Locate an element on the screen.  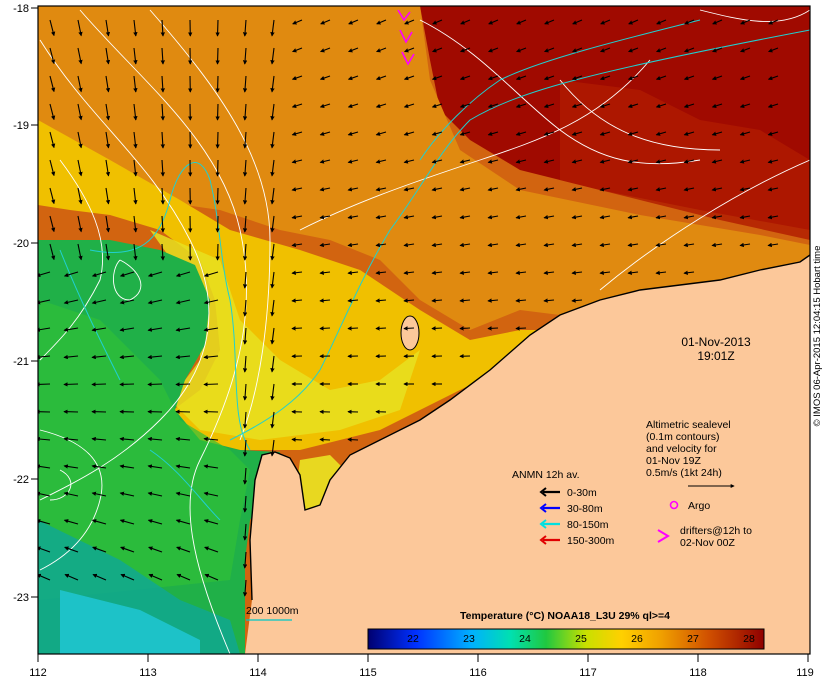
lat-tick-label: -19 is located at coordinates (21, 126).